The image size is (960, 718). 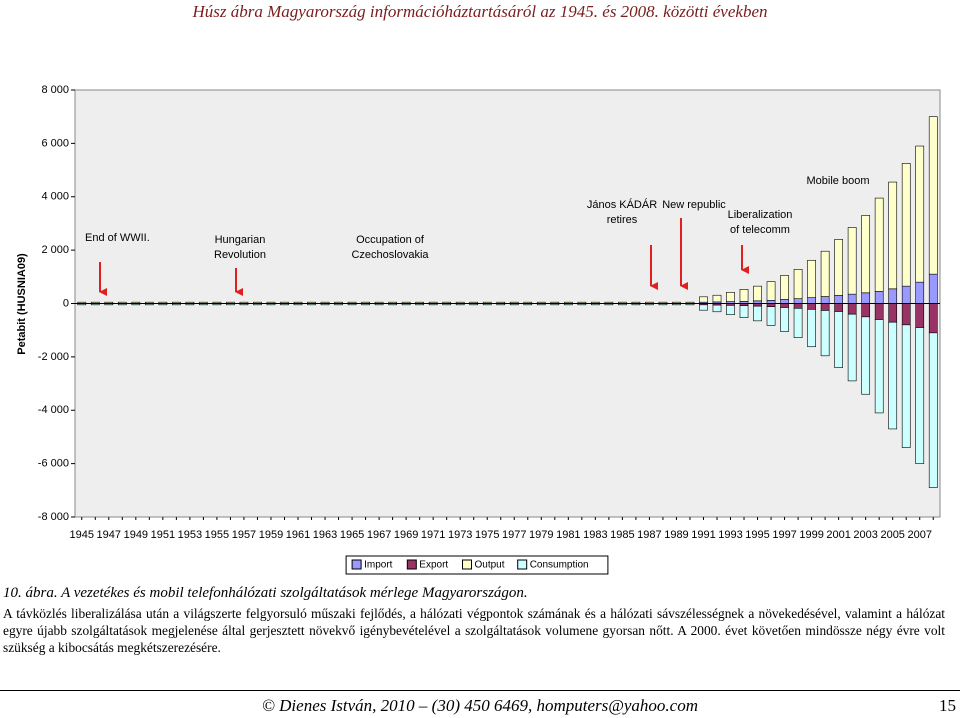 What do you see at coordinates (53, 464) in the screenshot?
I see `y-tick-label: -6 000` at bounding box center [53, 464].